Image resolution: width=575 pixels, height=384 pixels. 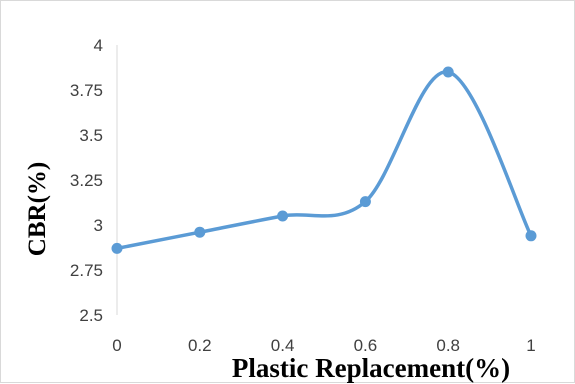 What do you see at coordinates (530, 345) in the screenshot?
I see `x-tick-label: 1` at bounding box center [530, 345].